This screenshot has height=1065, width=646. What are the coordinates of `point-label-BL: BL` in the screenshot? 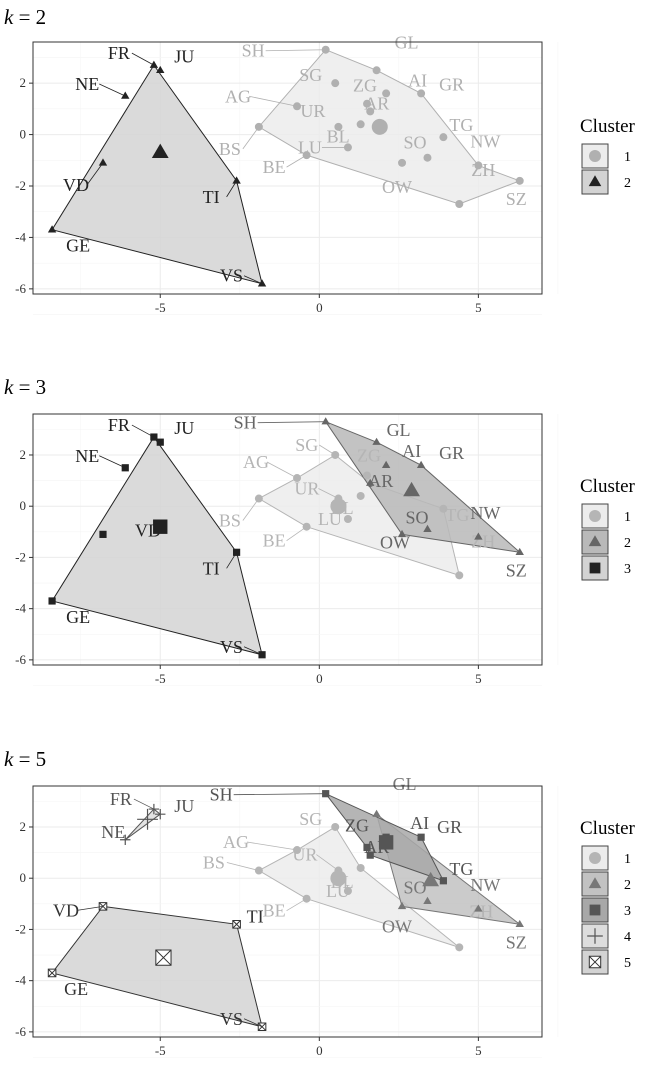 It's located at (338, 136).